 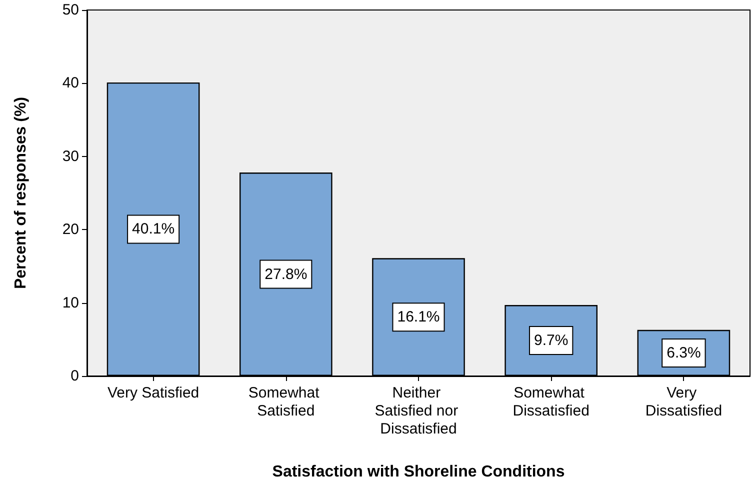 I want to click on x-tick-label: Very Dissatisfied, so click(x=683, y=402).